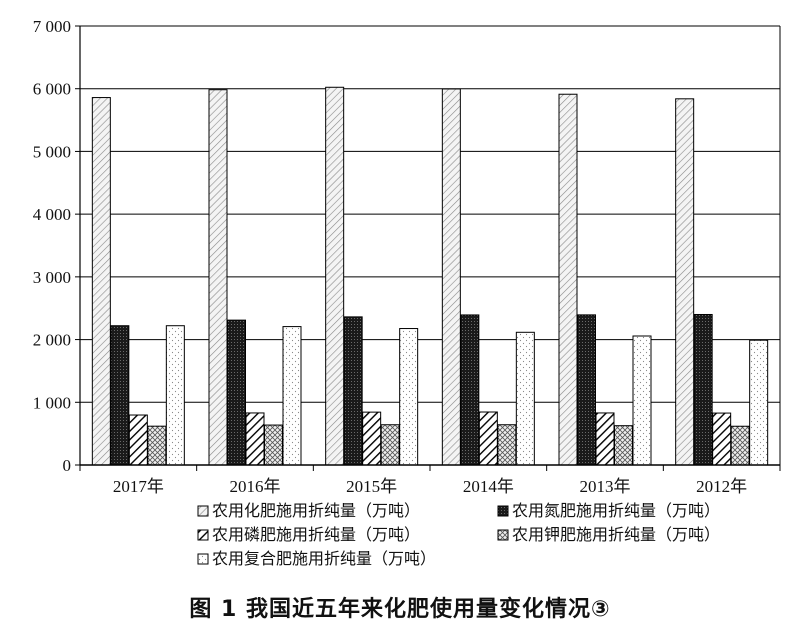 The width and height of the screenshot is (800, 636). Describe the element at coordinates (67, 465) in the screenshot. I see `y-tick-label: 0` at that location.